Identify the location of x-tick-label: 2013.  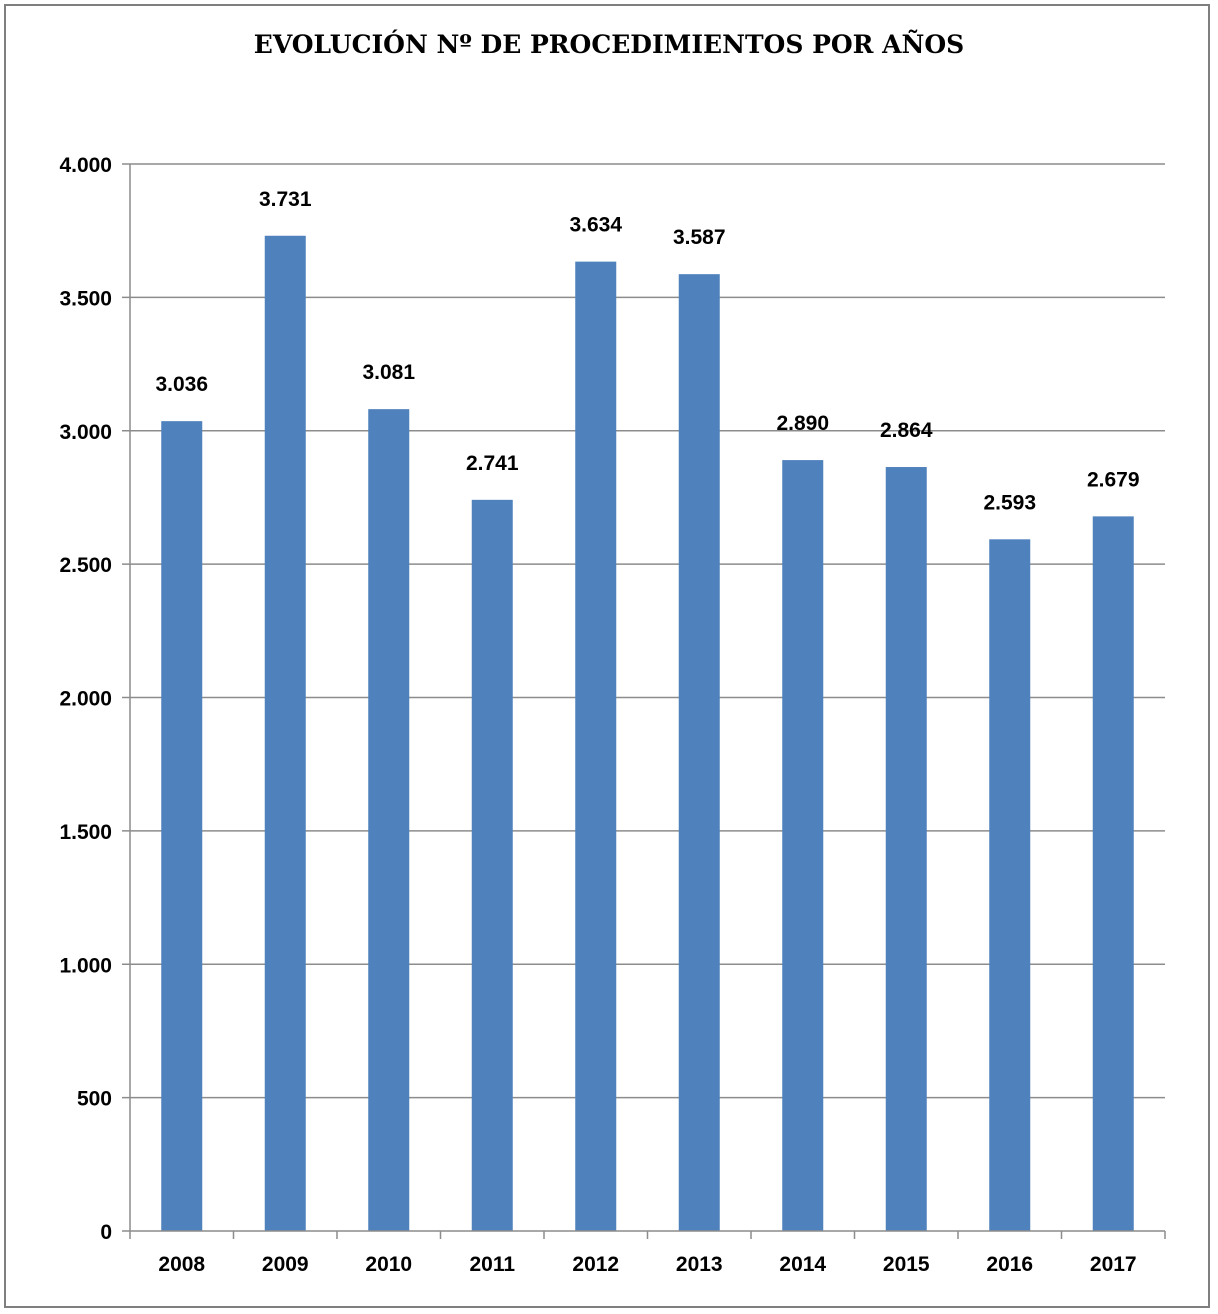
(699, 1264).